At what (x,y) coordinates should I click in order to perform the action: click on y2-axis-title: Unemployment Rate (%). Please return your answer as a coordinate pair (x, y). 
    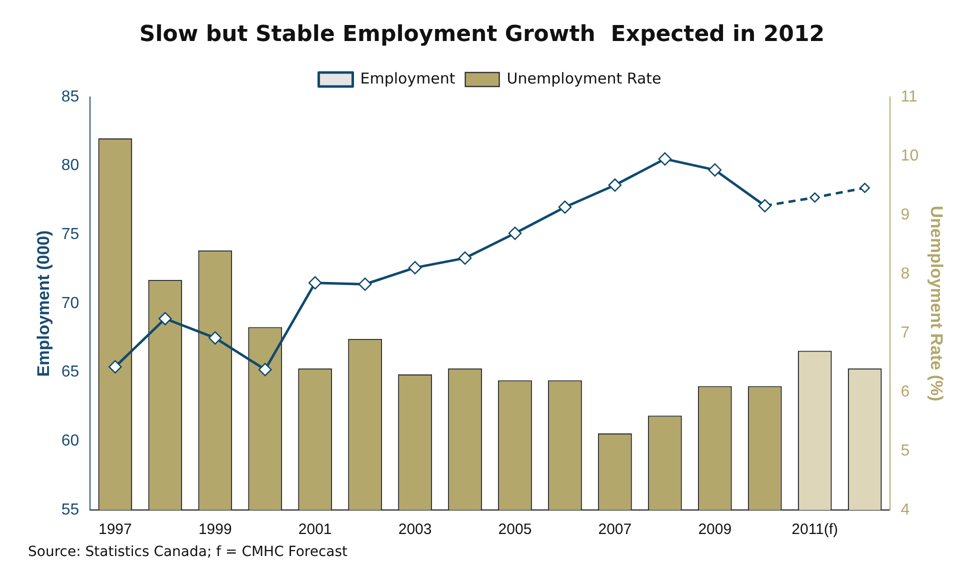
    Looking at the image, I should click on (936, 304).